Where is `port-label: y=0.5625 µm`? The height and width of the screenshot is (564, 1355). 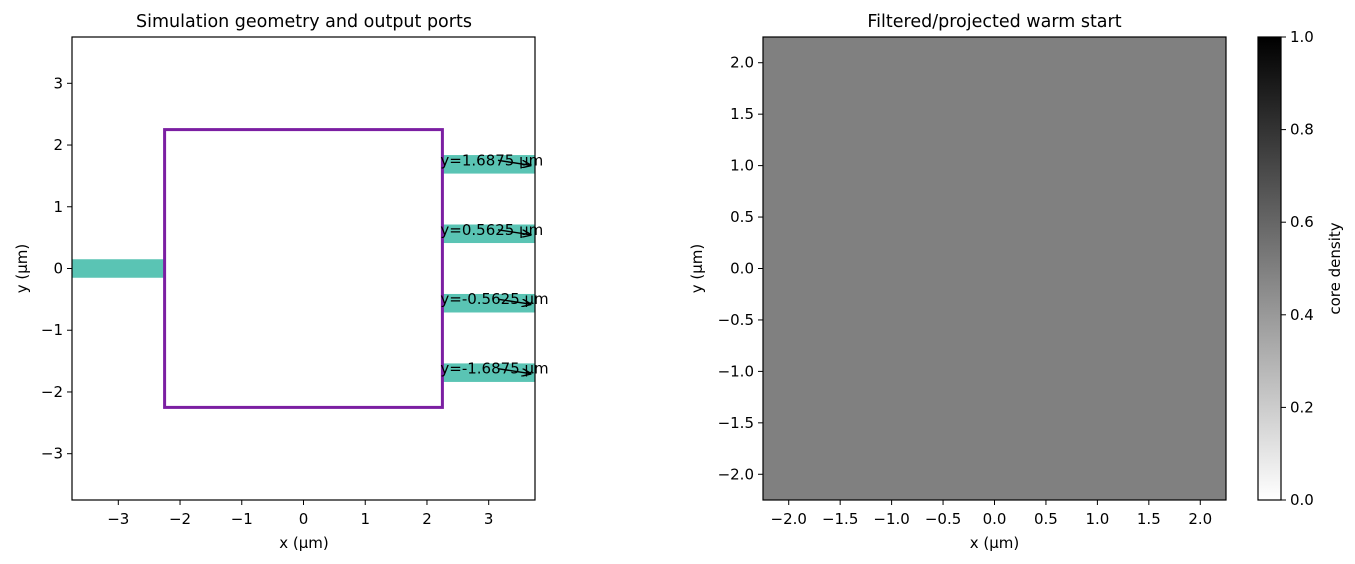
port-label: y=0.5625 µm is located at coordinates (491, 230).